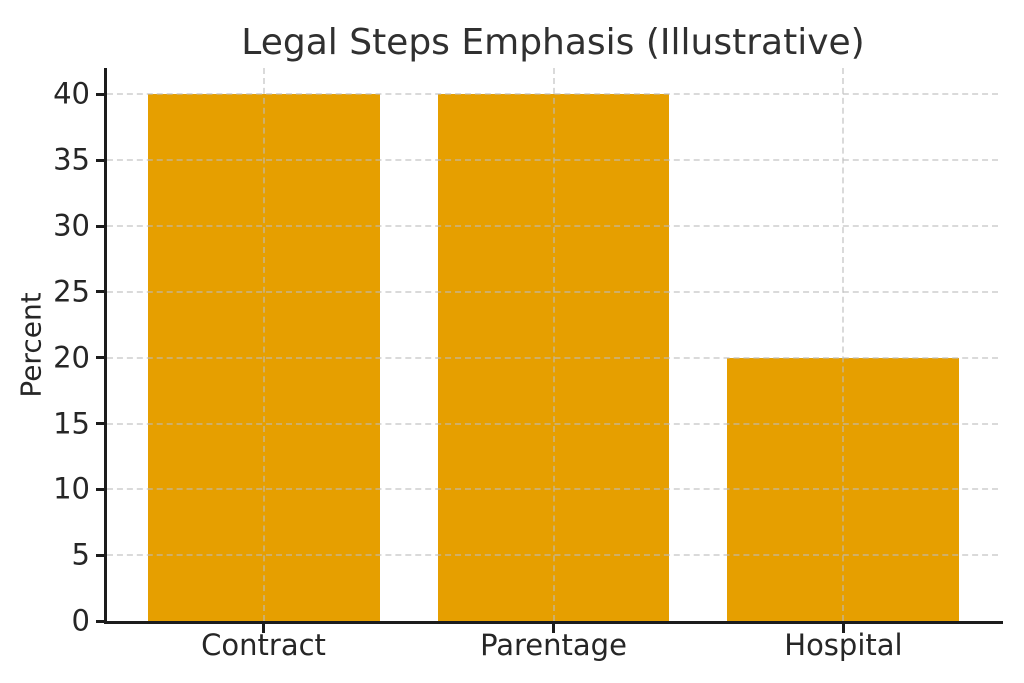 This screenshot has width=1024, height=683. I want to click on y-tick-label: 35, so click(71, 159).